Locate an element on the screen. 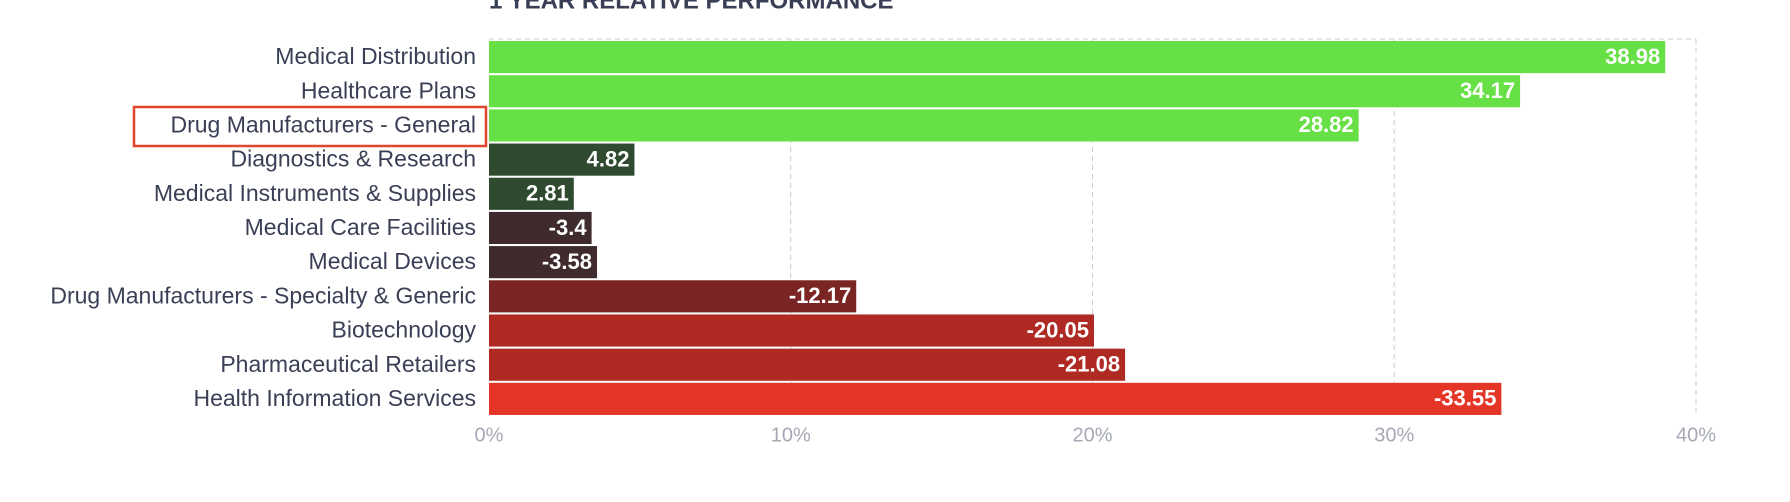  x-tick-label: 40% is located at coordinates (1696, 435).